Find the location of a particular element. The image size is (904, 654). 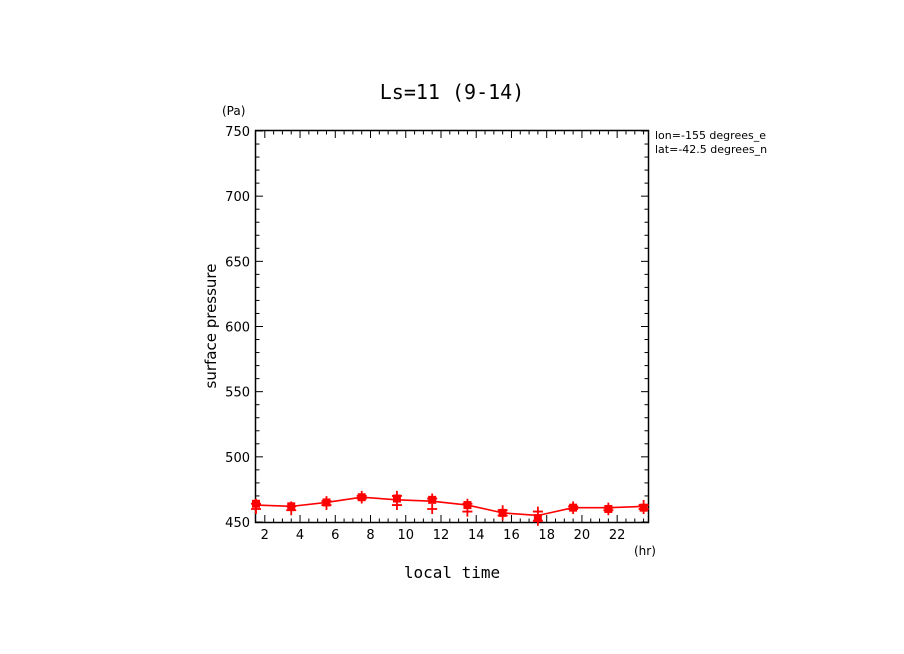

series-line is located at coordinates (449, 506).